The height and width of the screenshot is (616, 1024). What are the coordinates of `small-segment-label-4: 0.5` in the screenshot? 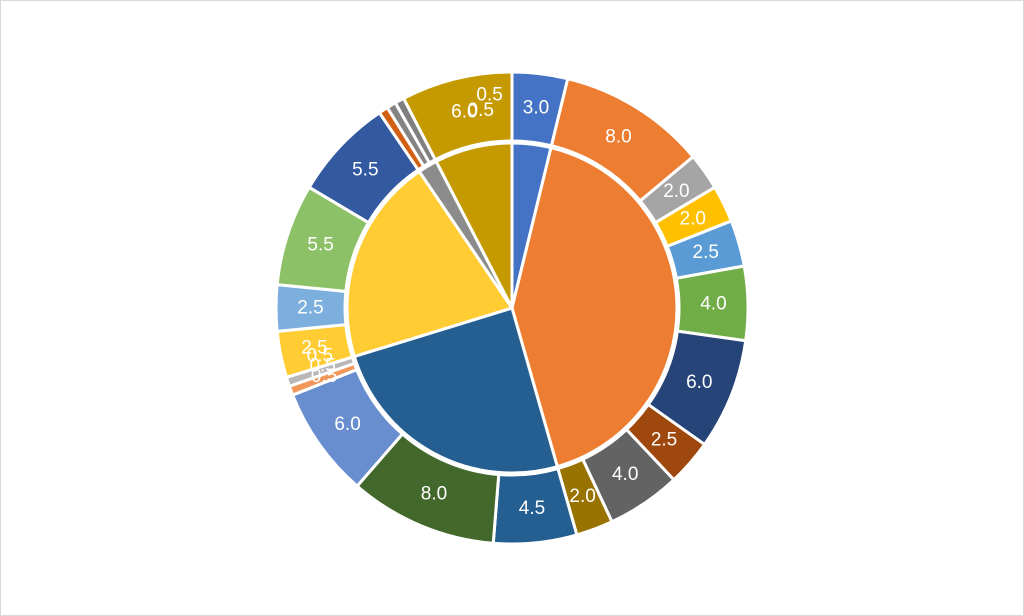 It's located at (322, 365).